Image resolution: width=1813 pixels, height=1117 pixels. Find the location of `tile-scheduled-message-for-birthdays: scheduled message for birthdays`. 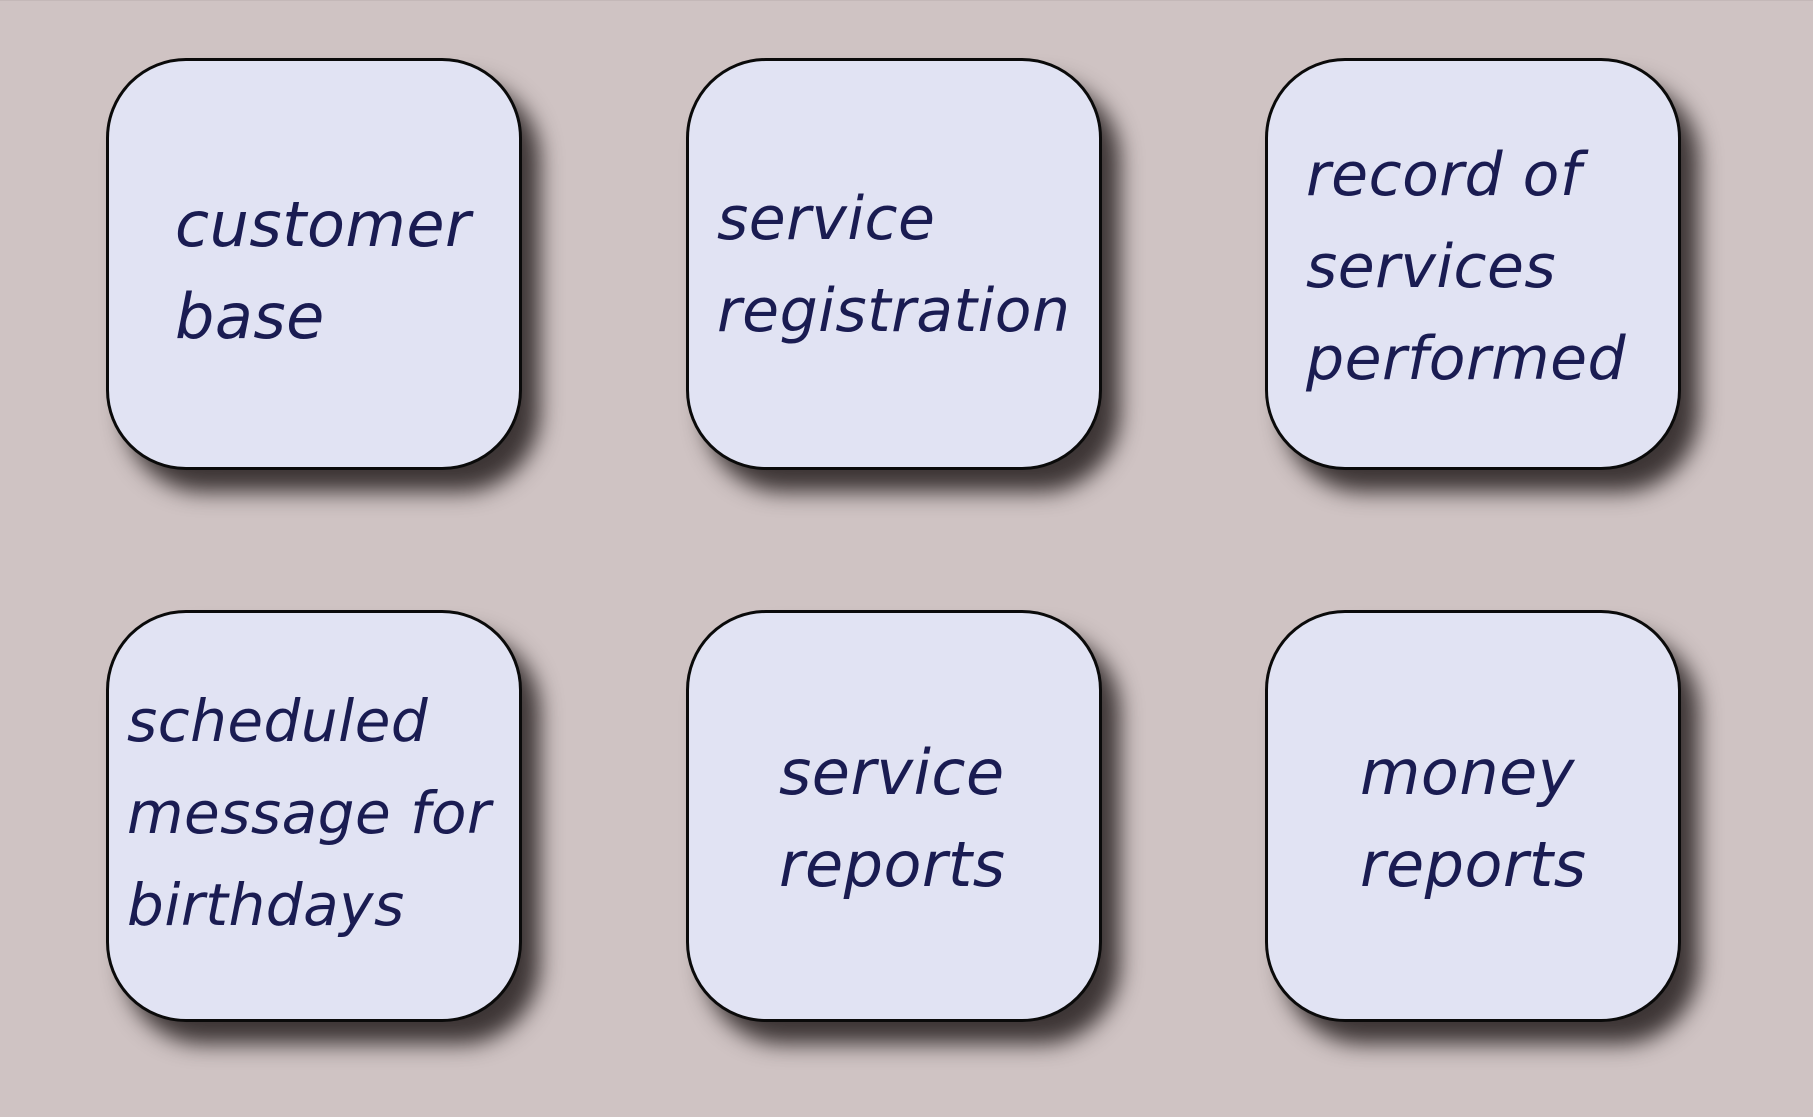

tile-scheduled-message-for-birthdays: scheduled message for birthdays is located at coordinates (314, 816).